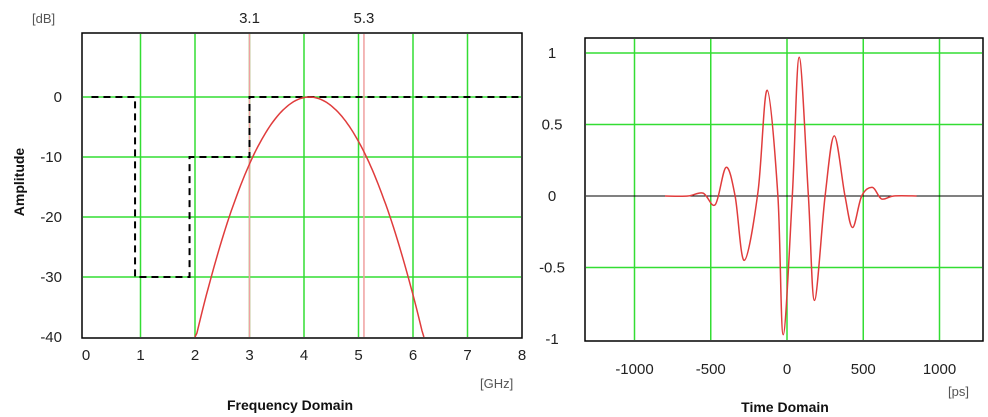  What do you see at coordinates (43, 18) in the screenshot?
I see `frequency-y-unit: [dB]` at bounding box center [43, 18].